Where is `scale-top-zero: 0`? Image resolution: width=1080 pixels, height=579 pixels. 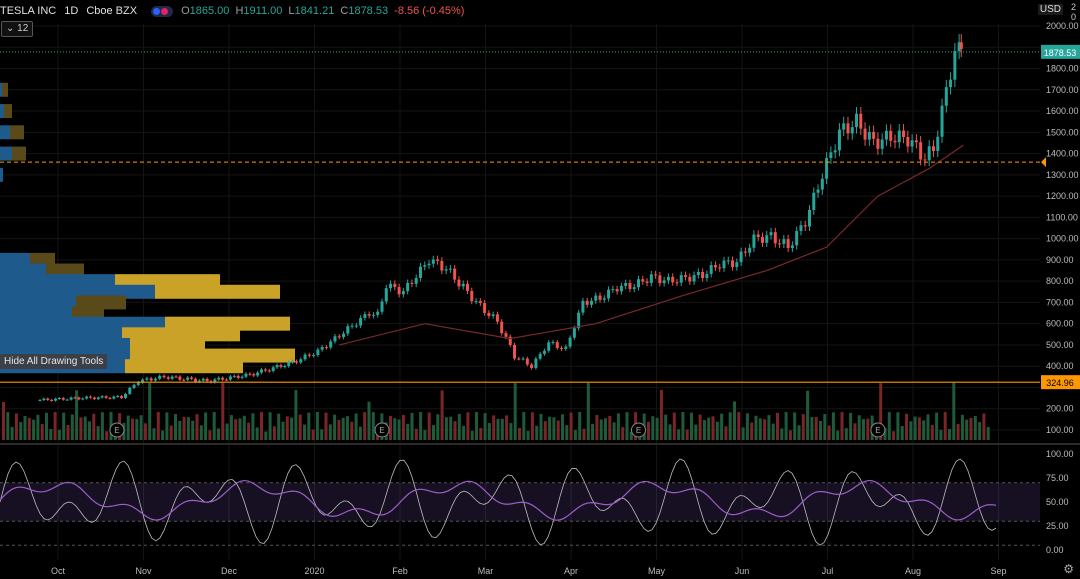 scale-top-zero: 0 is located at coordinates (1073, 17).